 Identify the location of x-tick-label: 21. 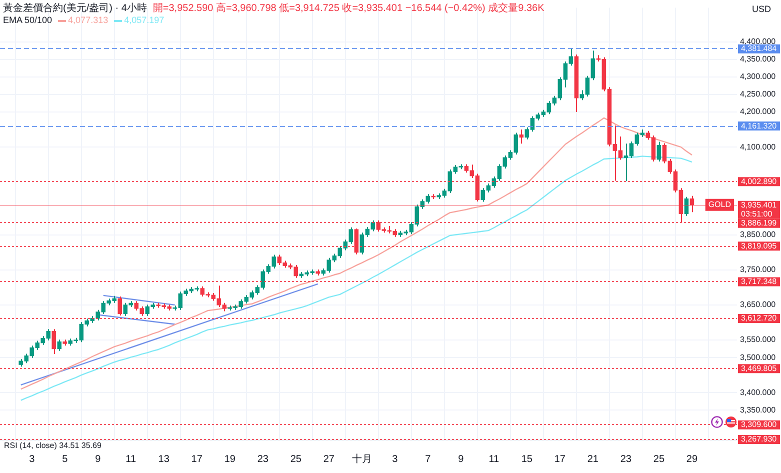
(593, 459).